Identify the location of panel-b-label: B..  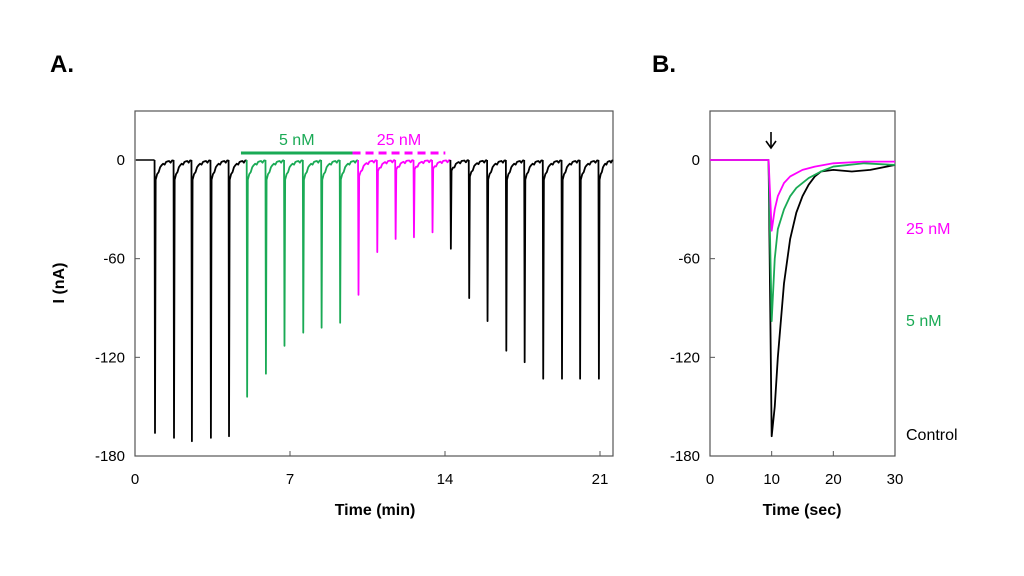
(664, 64).